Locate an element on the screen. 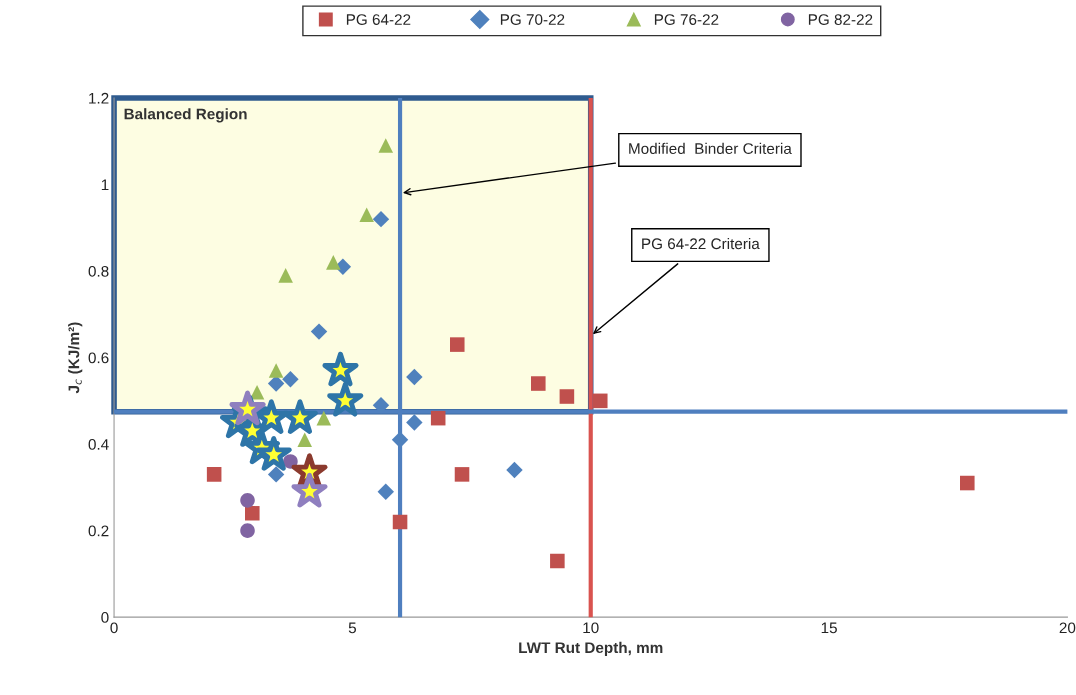 Image resolution: width=1076 pixels, height=695 pixels. annotation: PG 64-22 Criteria is located at coordinates (701, 243).